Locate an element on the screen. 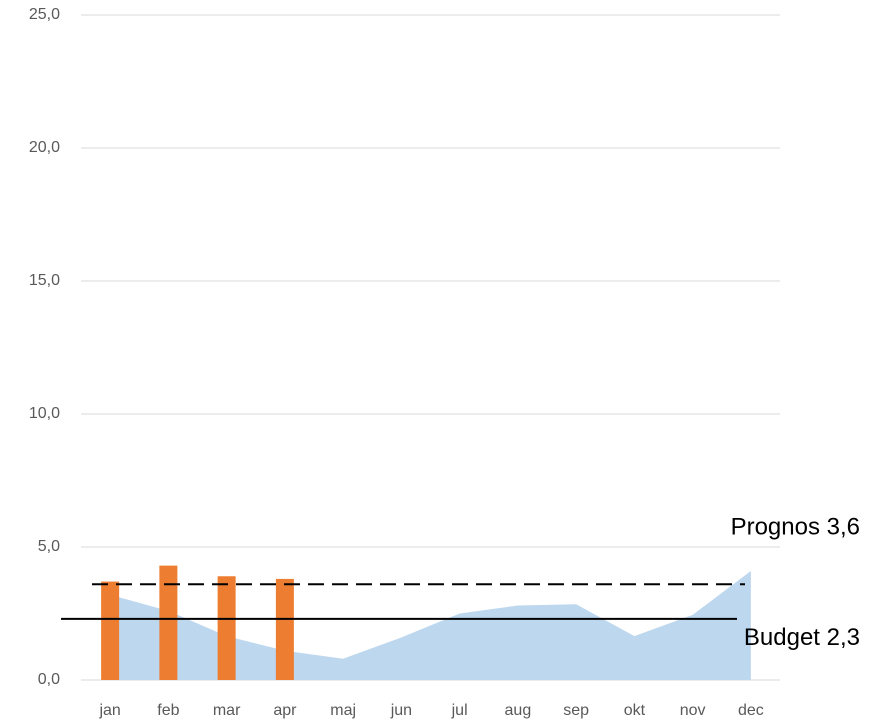 The image size is (882, 725). x-tick-label: aug is located at coordinates (518, 710).